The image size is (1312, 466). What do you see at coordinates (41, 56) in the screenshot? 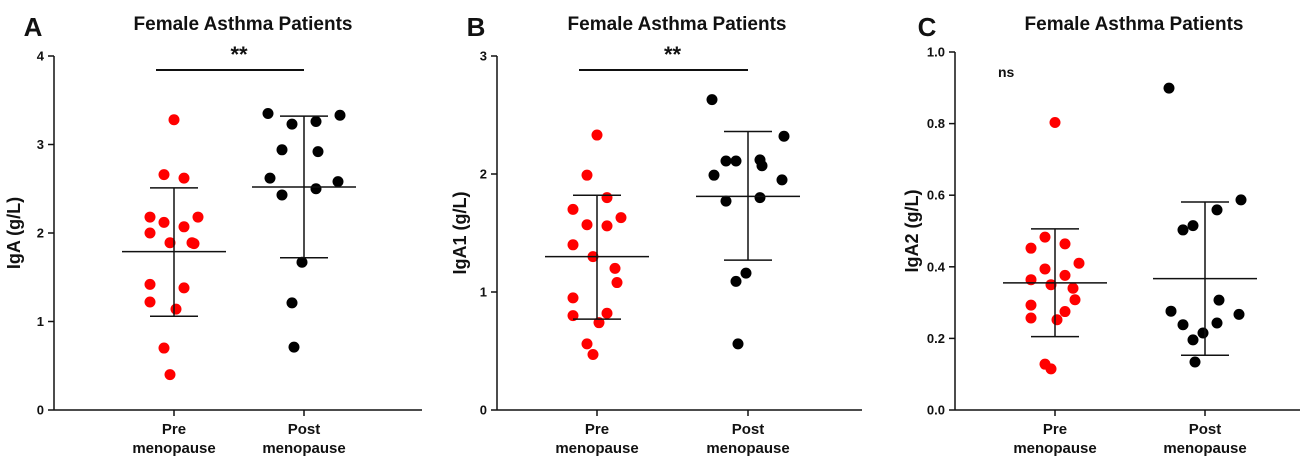
I see `y-tick-label: 4` at bounding box center [41, 56].